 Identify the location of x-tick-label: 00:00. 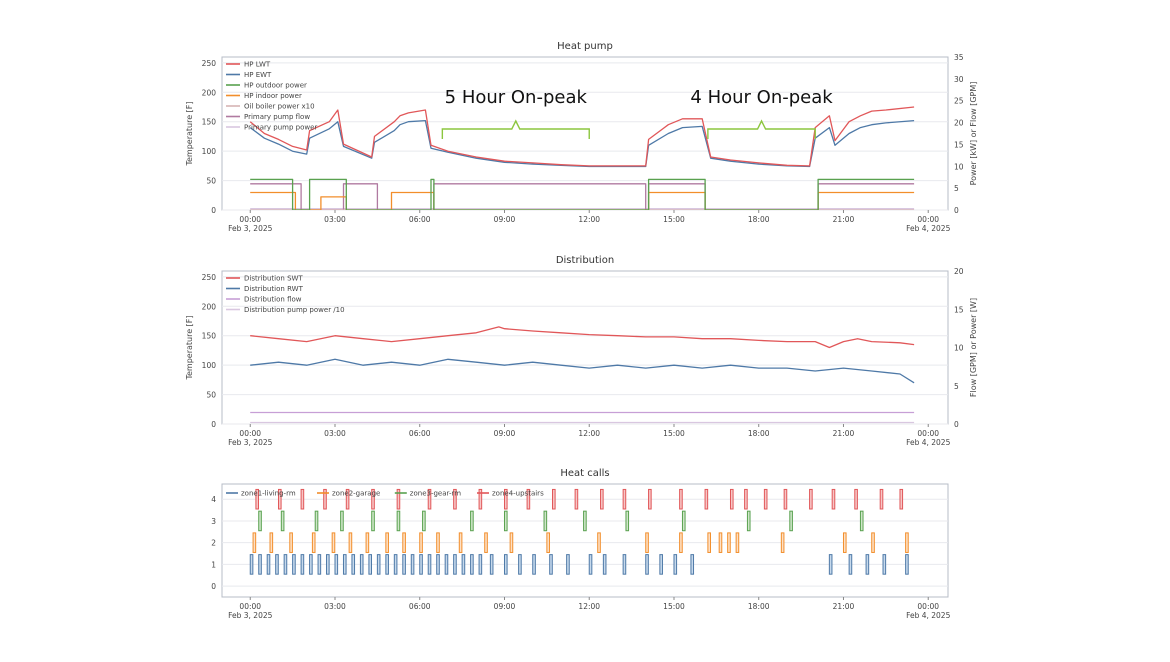
(250, 219).